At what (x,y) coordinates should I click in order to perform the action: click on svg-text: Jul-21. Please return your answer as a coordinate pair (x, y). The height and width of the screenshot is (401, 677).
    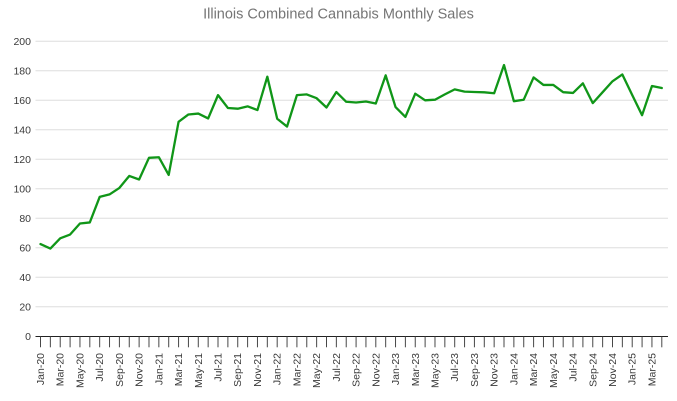
    Looking at the image, I should click on (219, 367).